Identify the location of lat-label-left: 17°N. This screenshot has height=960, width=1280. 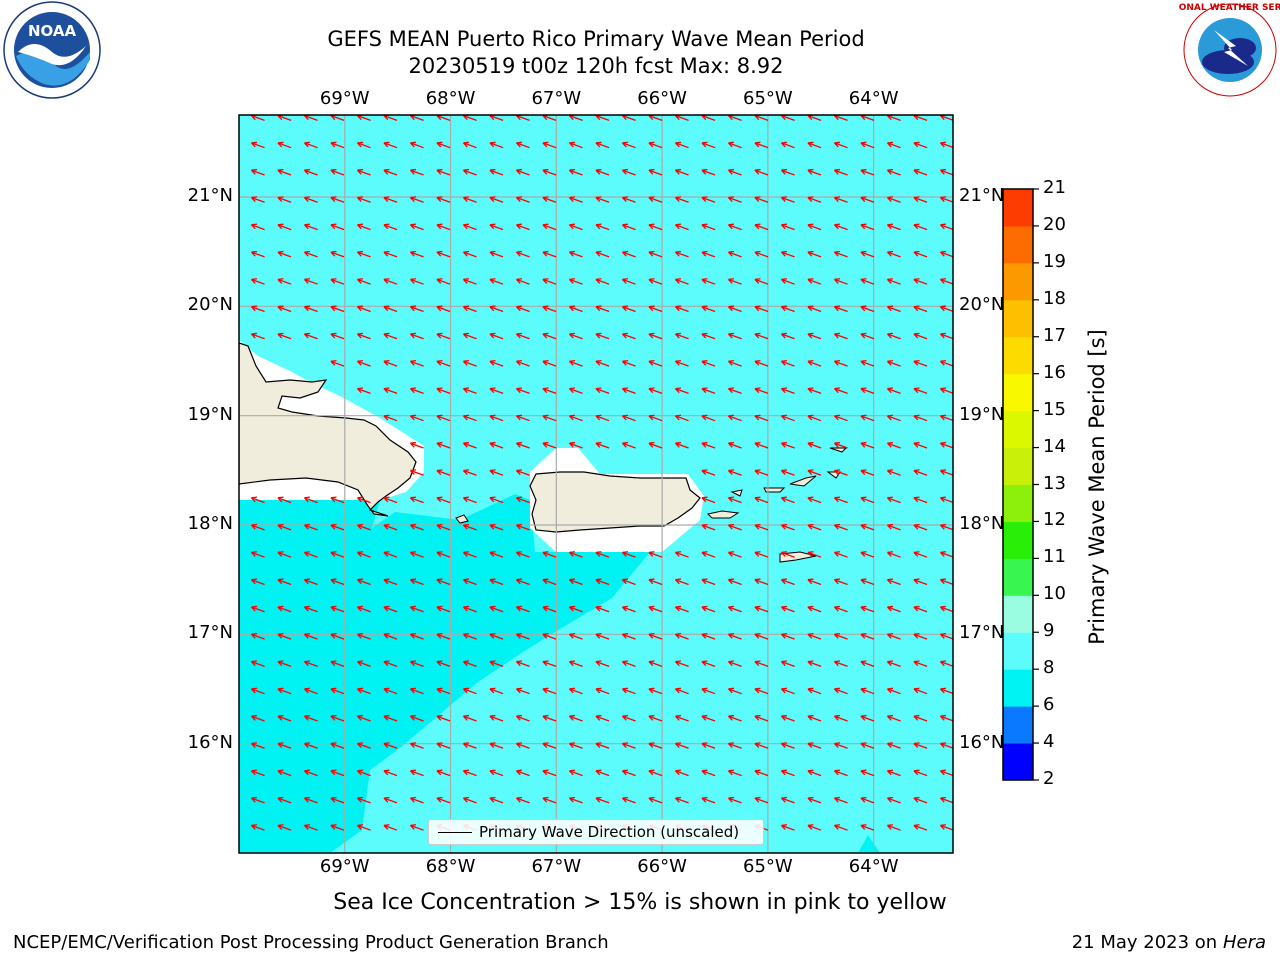
(210, 633).